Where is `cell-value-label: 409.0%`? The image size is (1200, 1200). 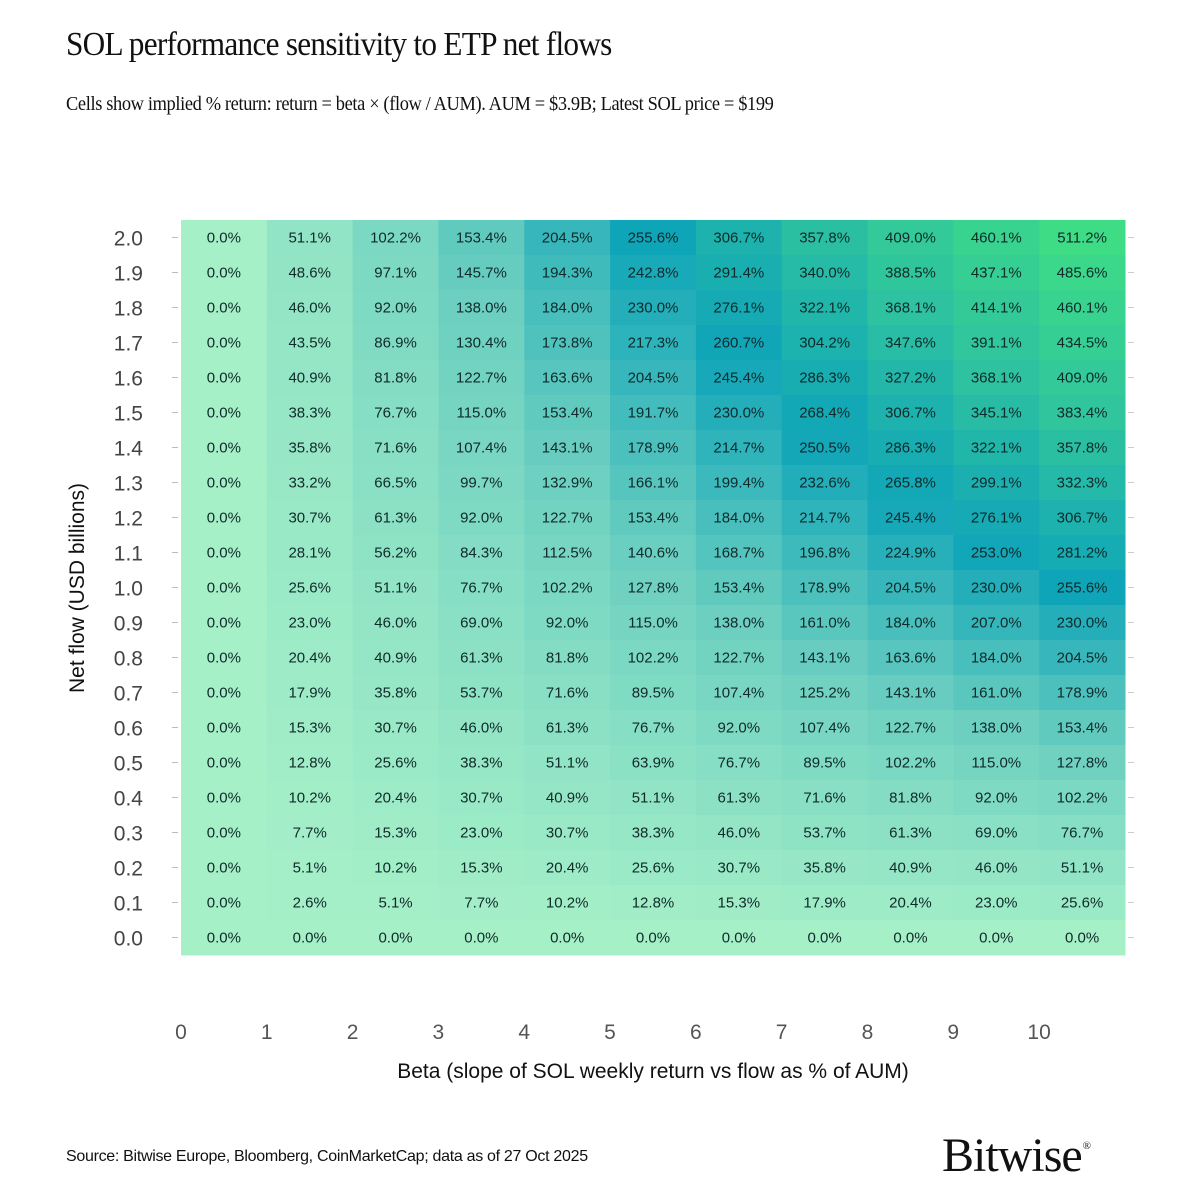
cell-value-label: 409.0% is located at coordinates (910, 238).